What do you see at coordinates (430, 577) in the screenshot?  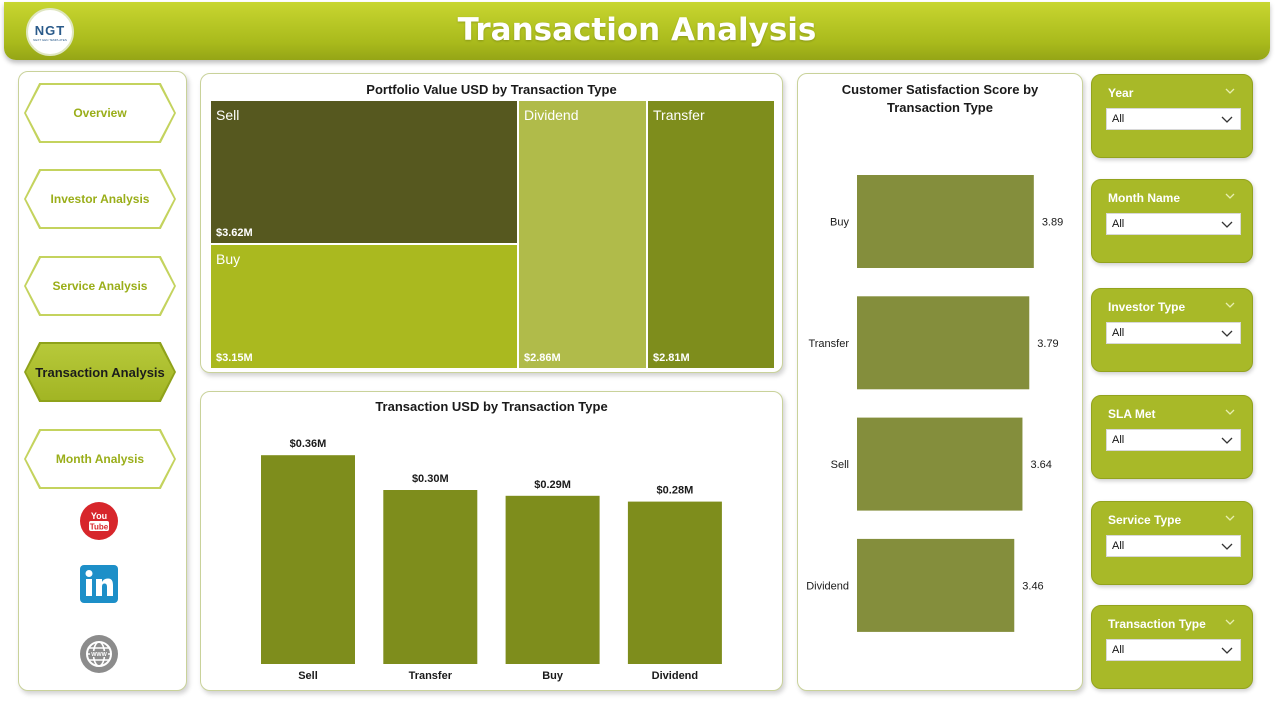 I see `bar-transfer` at bounding box center [430, 577].